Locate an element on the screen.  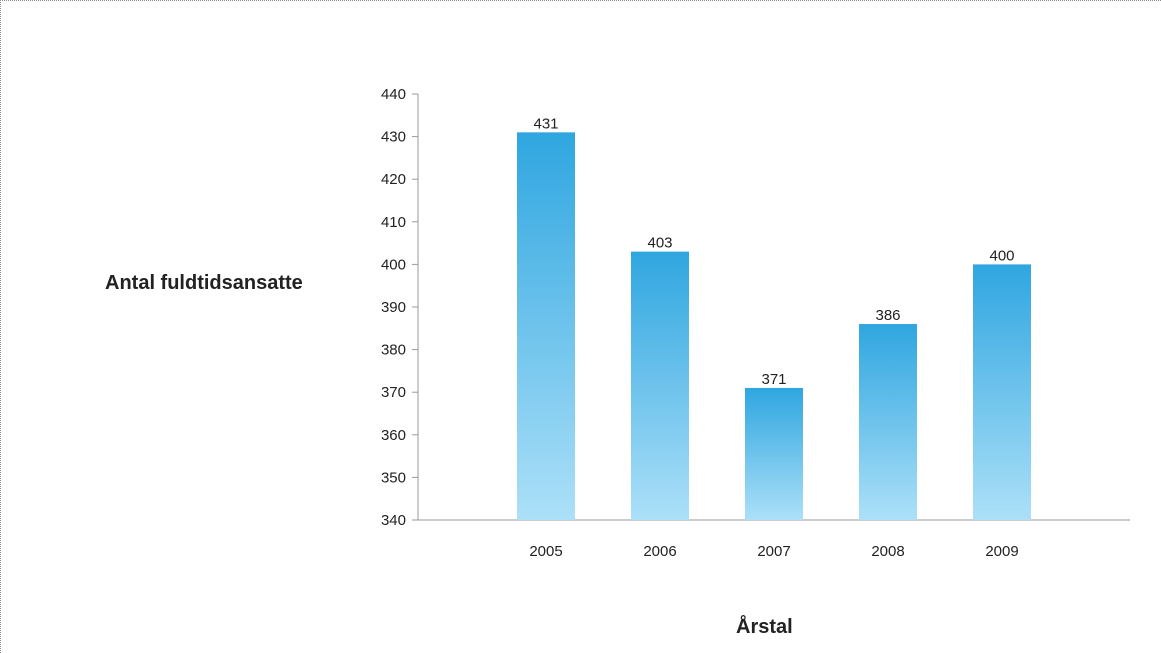
y-tick-label: 390 is located at coordinates (393, 307).